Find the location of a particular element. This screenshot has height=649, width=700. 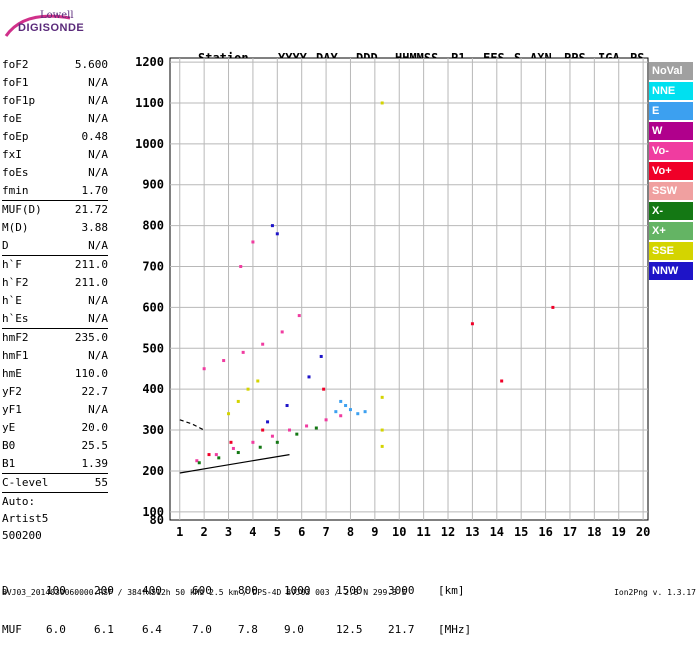

legend-item: Vo+ is located at coordinates (671, 171).